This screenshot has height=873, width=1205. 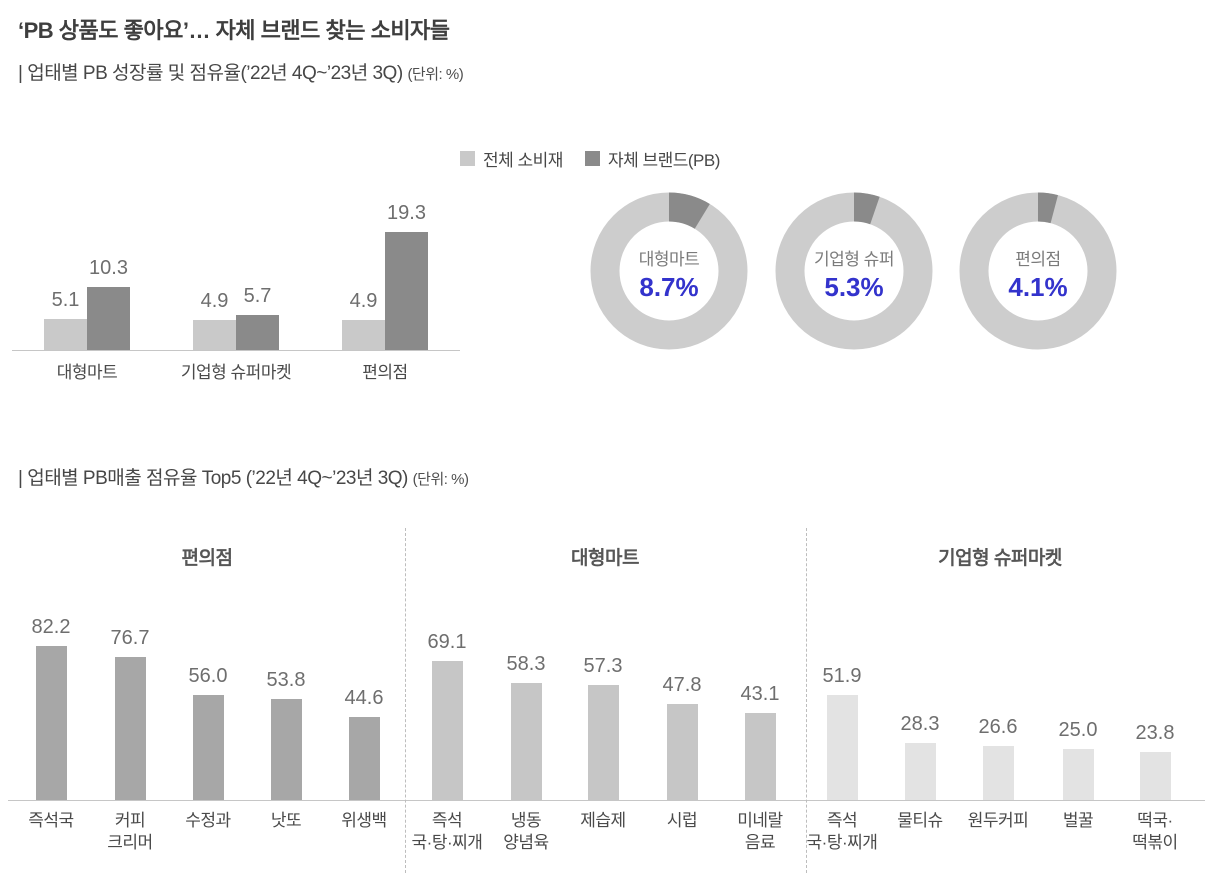 What do you see at coordinates (854, 259) in the screenshot?
I see `donut-channel-name: 기업형 슈퍼` at bounding box center [854, 259].